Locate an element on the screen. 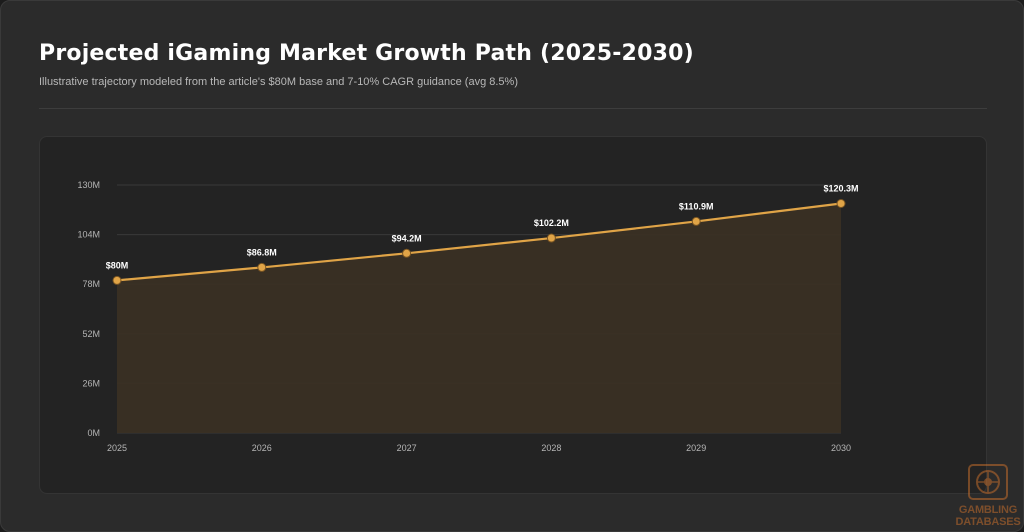 The height and width of the screenshot is (532, 1024). watermark-line-1: GAMBLING is located at coordinates (988, 510).